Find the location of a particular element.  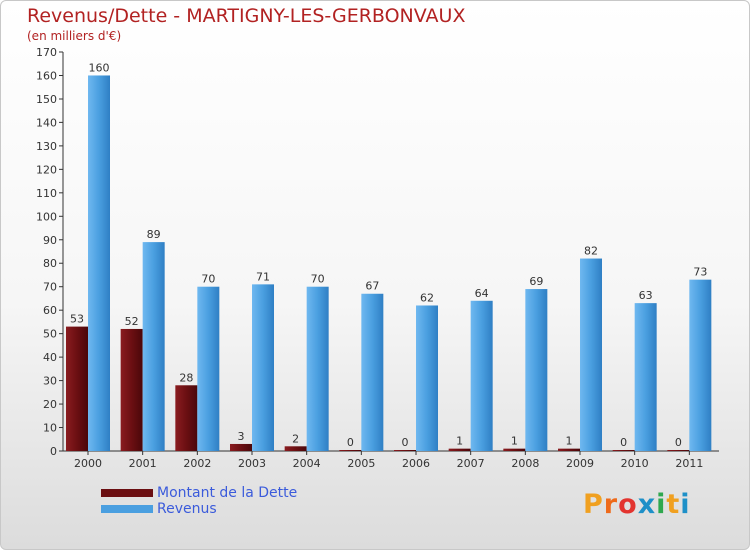

data-label-dette-2006: 0 is located at coordinates (405, 442).